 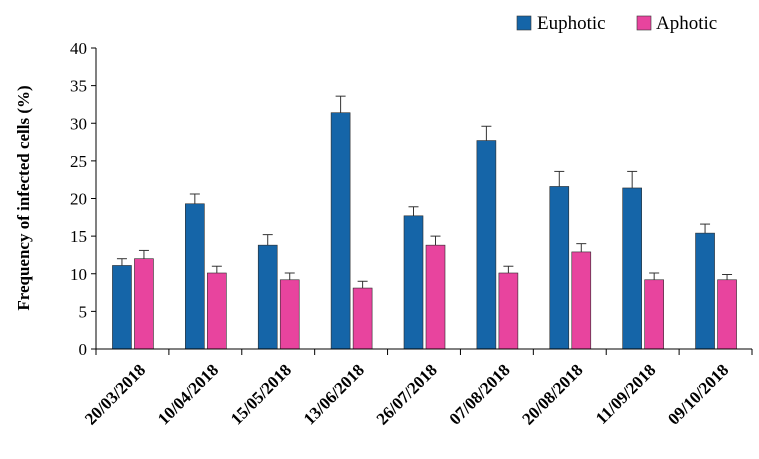 What do you see at coordinates (83, 311) in the screenshot?
I see `y-tick-label: 5` at bounding box center [83, 311].